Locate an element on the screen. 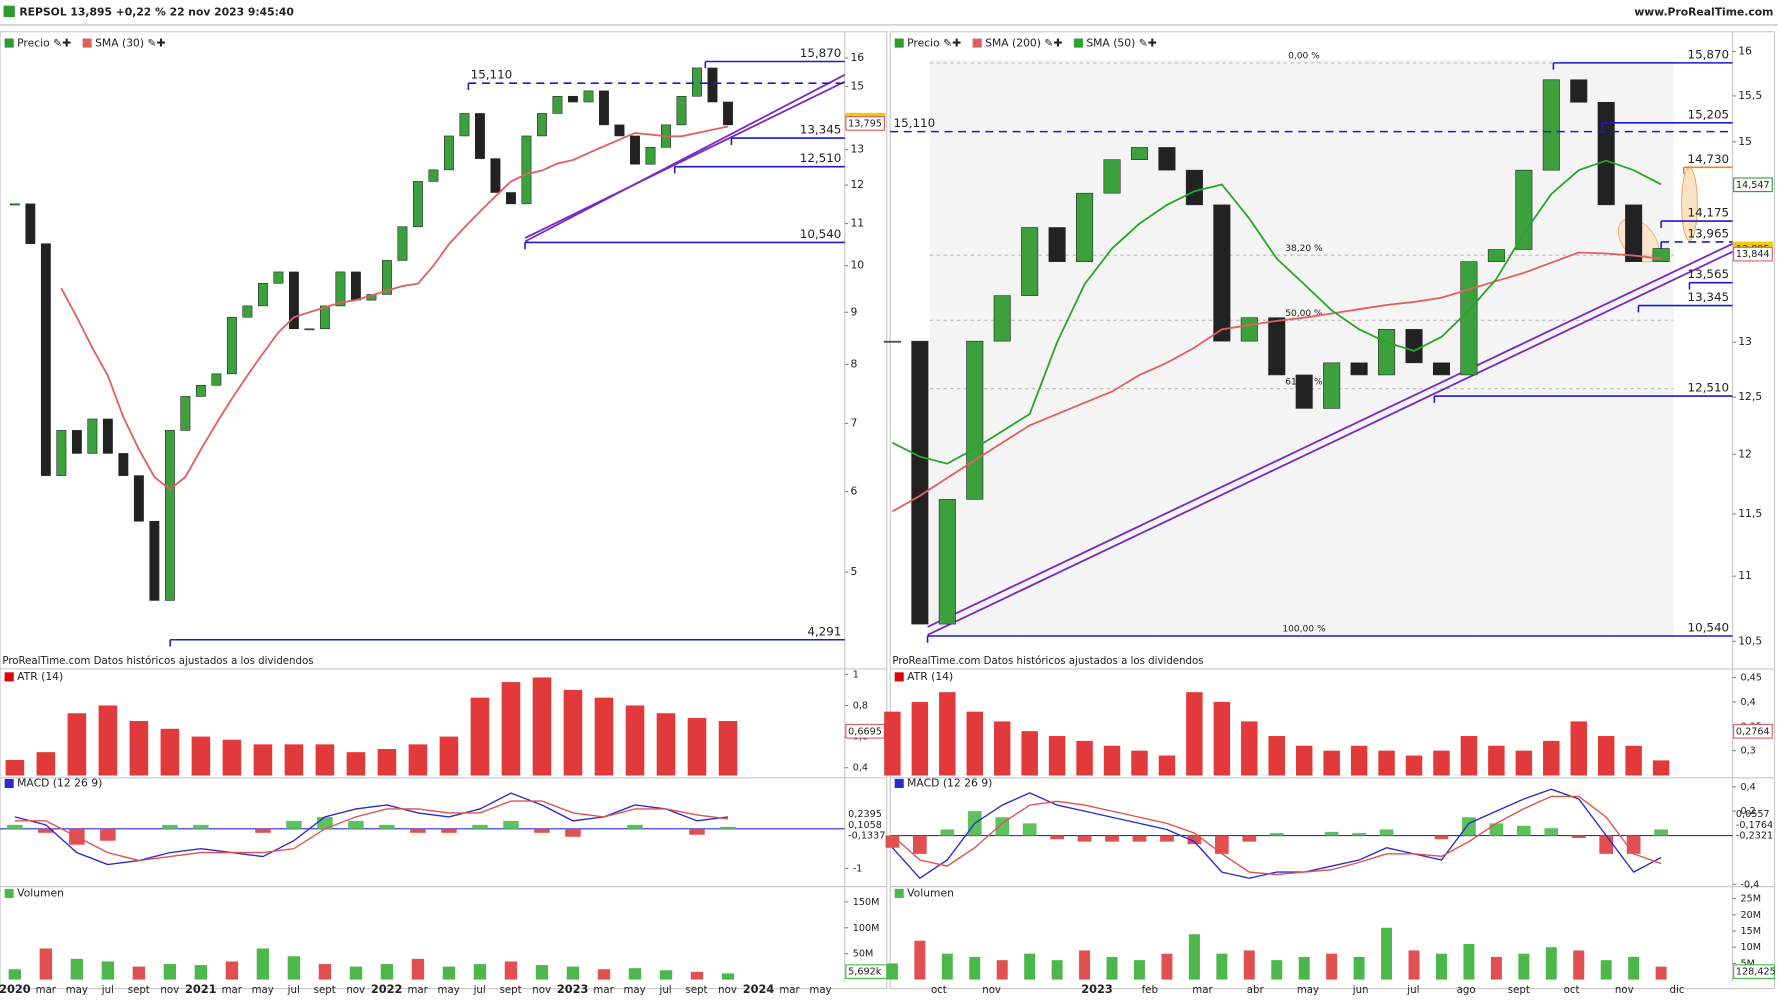 The width and height of the screenshot is (1778, 1000). level-label: 15,870 is located at coordinates (1709, 54).